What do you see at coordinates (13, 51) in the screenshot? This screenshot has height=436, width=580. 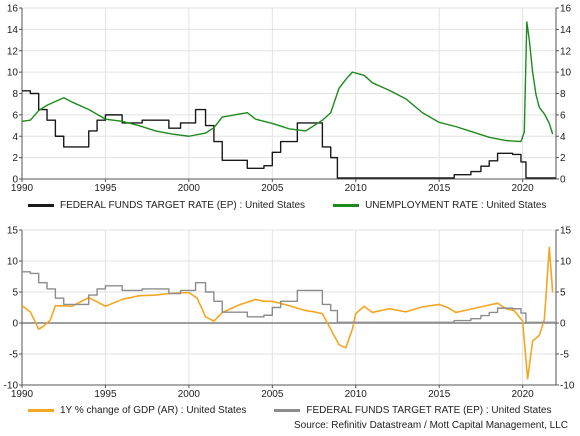 I see `top-y-tick-label-left: 12` at bounding box center [13, 51].